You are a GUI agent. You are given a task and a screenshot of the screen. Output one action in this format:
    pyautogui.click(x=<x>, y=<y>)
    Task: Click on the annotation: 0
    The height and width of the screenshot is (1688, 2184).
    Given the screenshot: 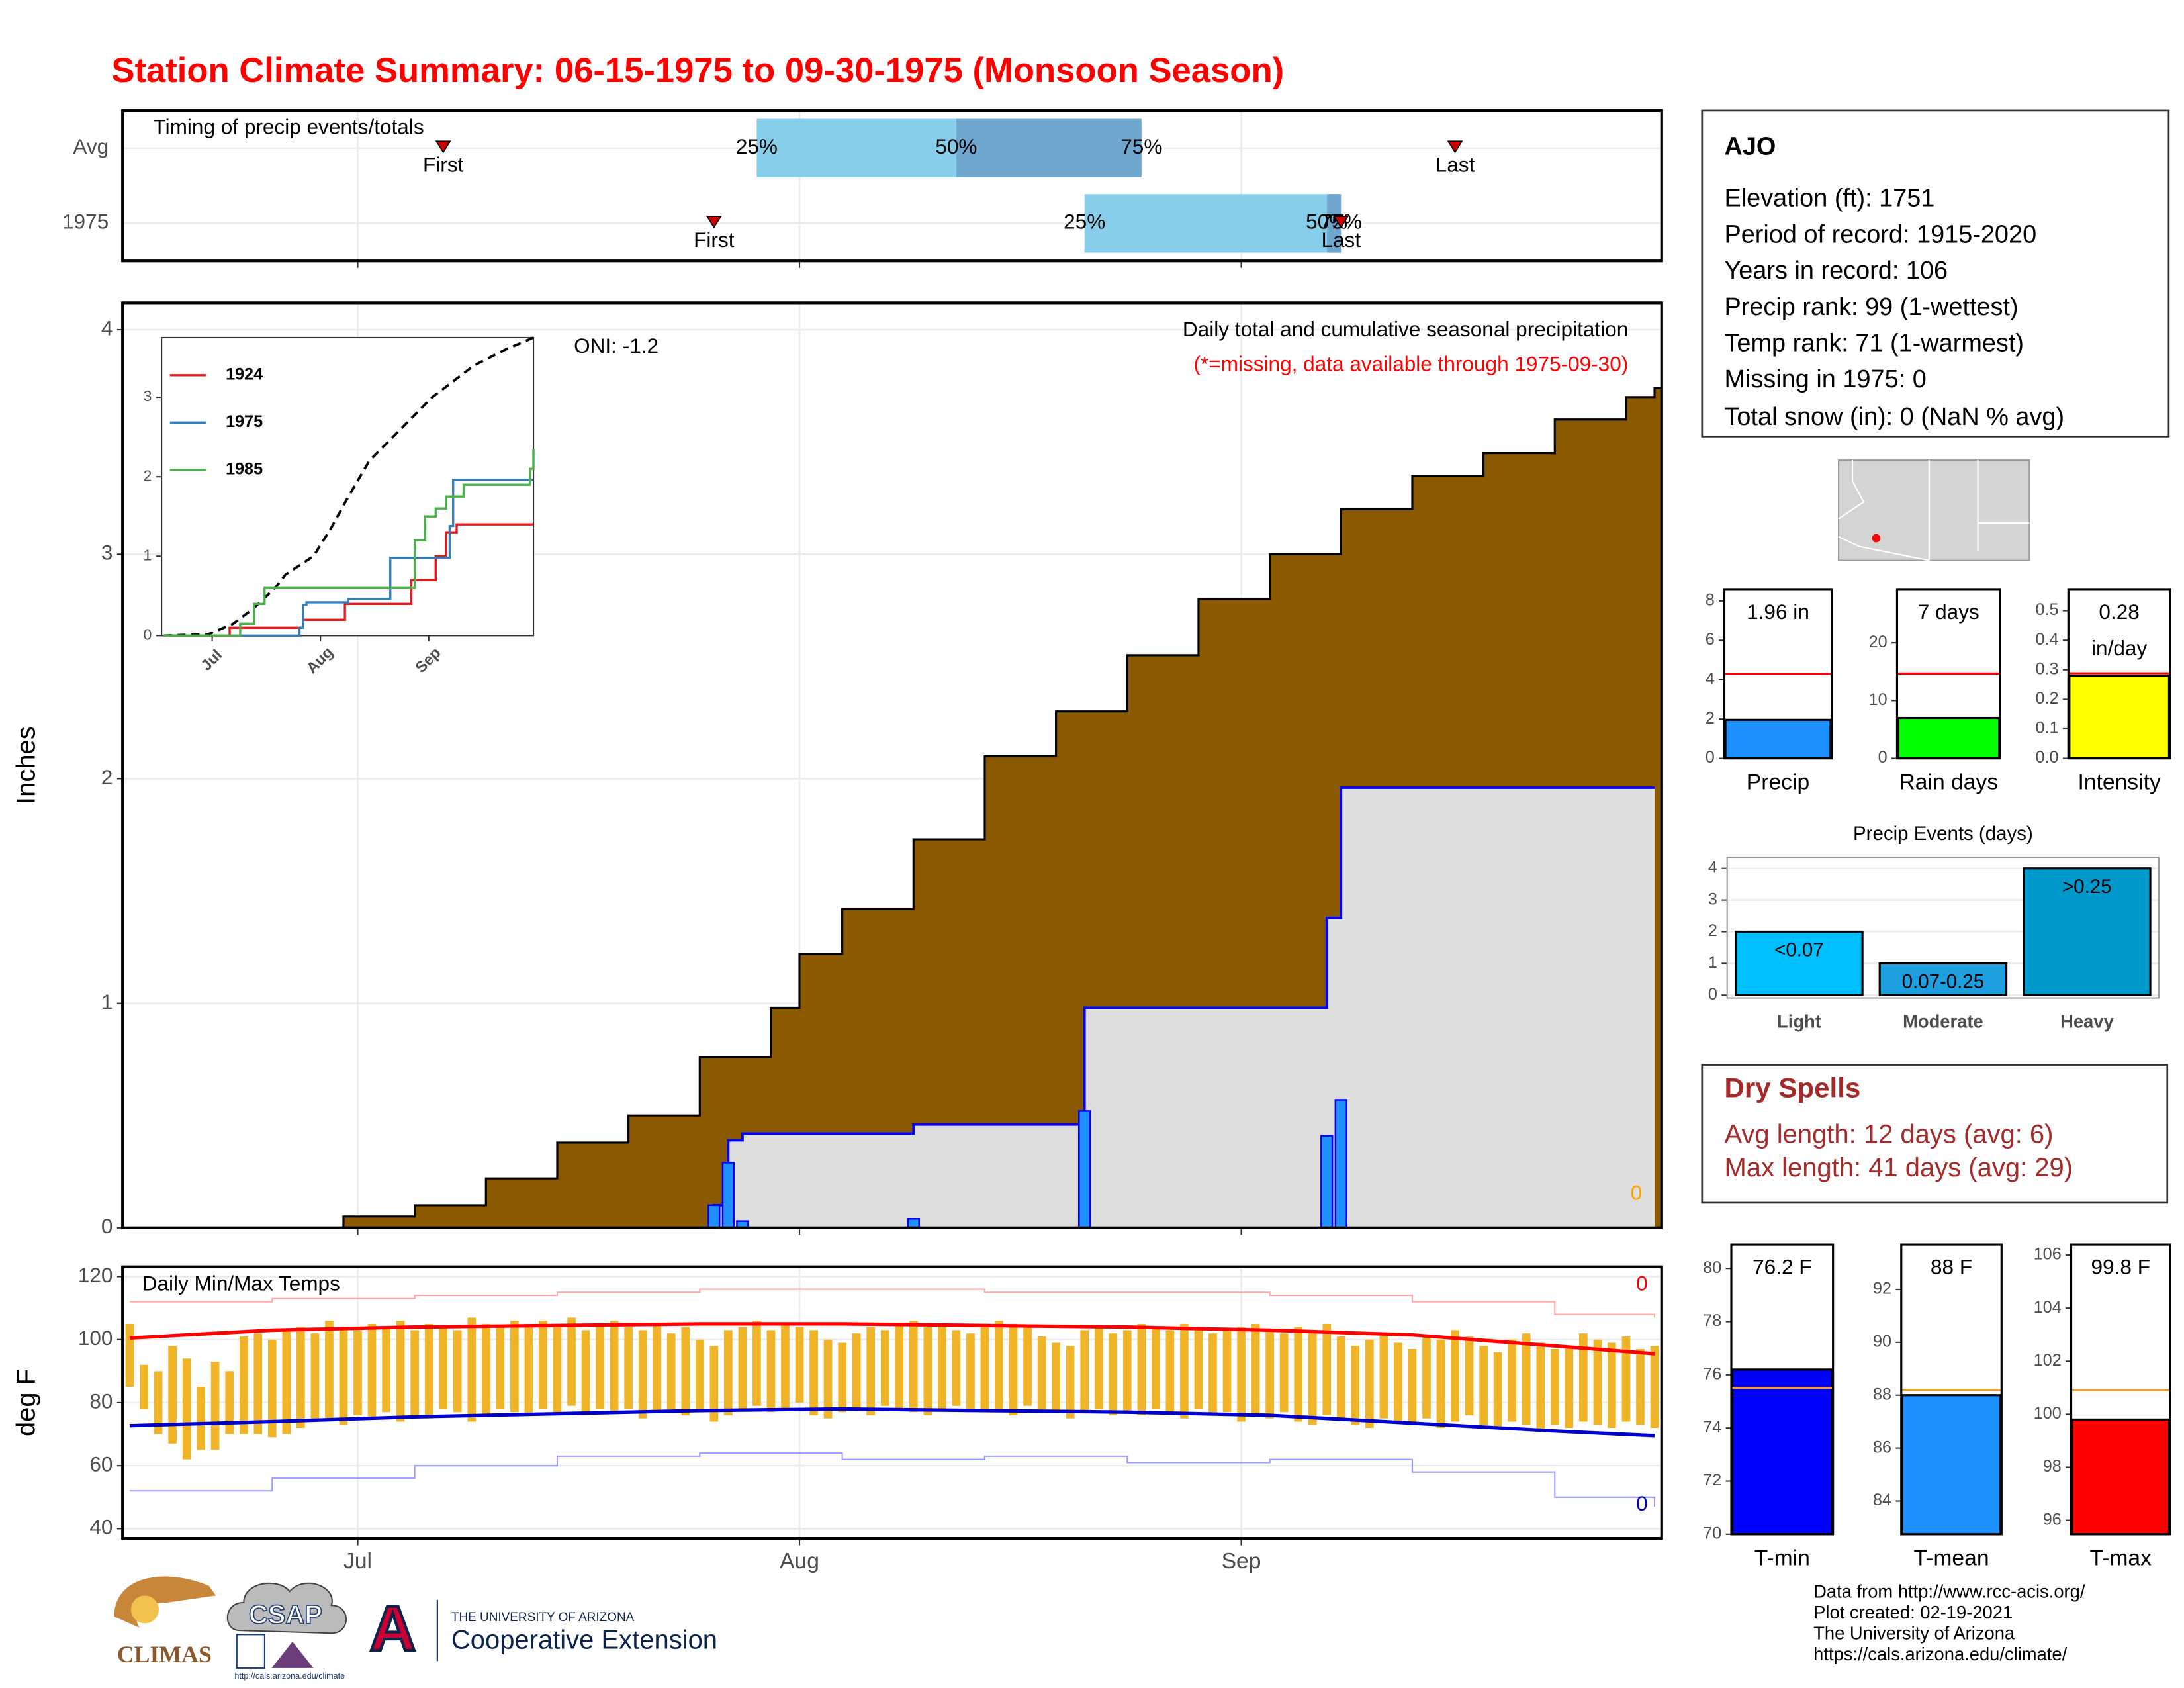 What is the action you would take?
    pyautogui.click(x=1642, y=1503)
    